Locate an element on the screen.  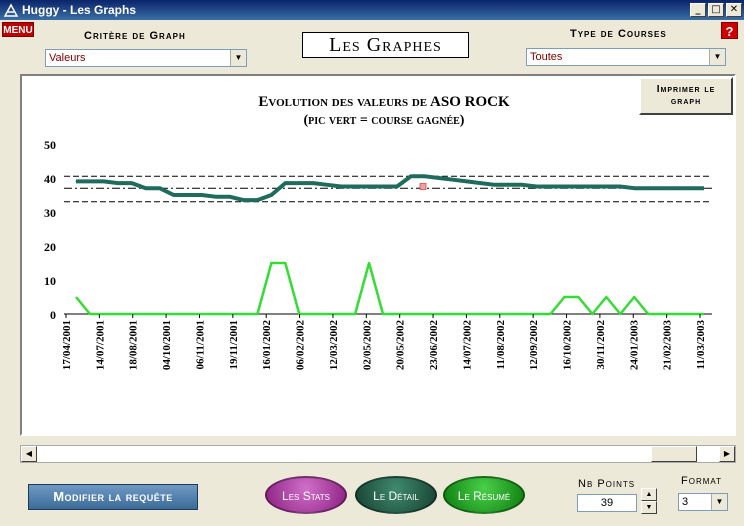
x-tick-label: 14/07/2002 is located at coordinates (467, 345).